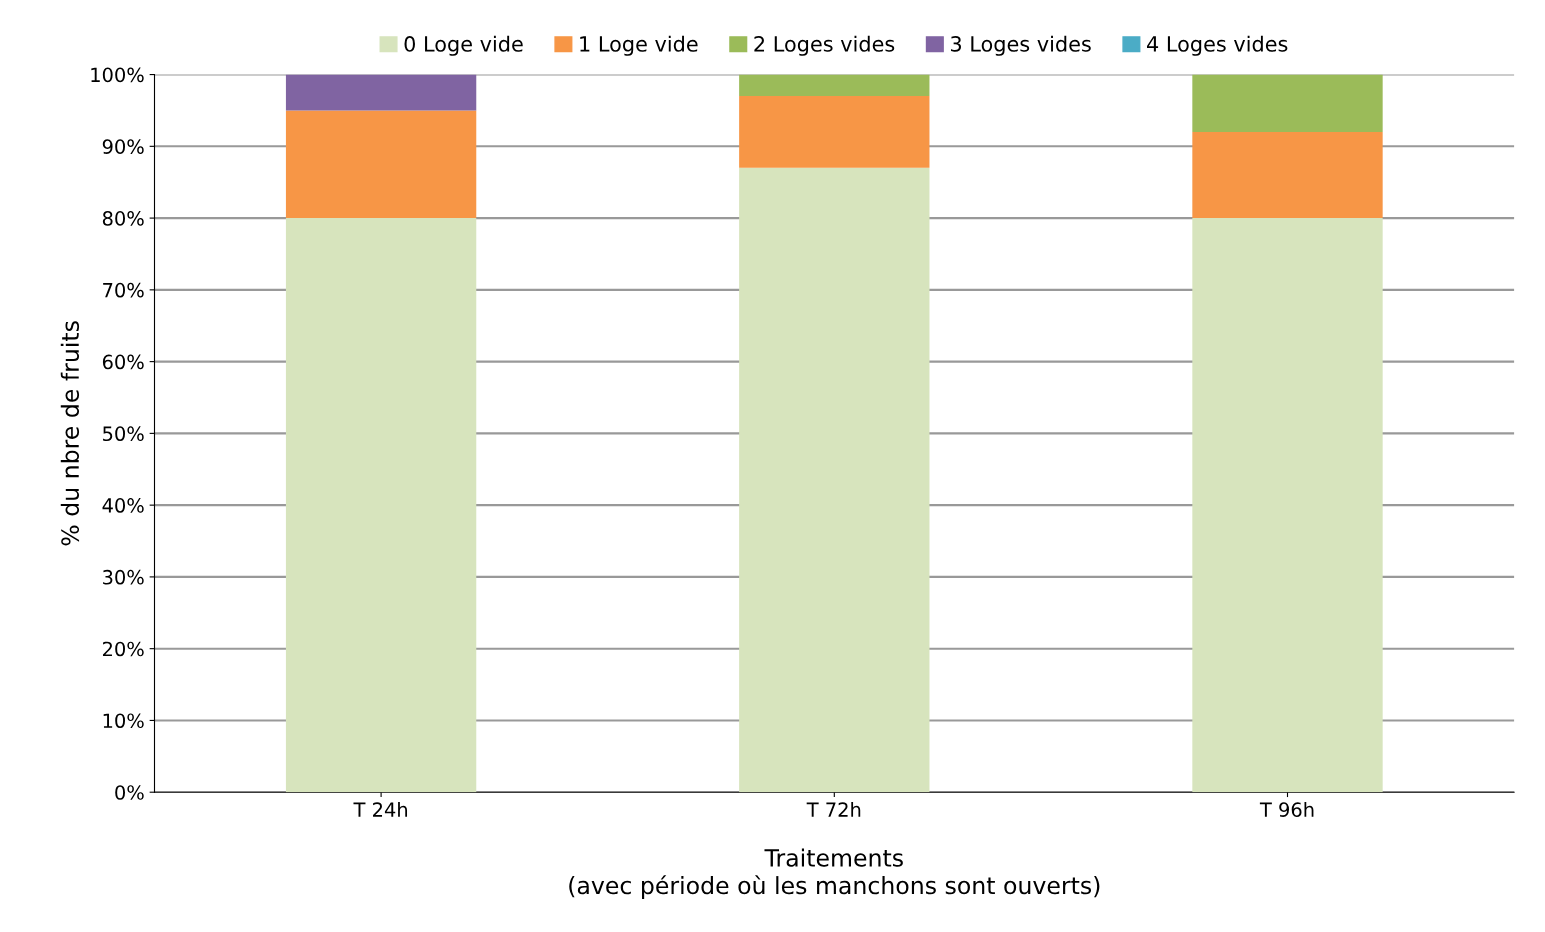 The width and height of the screenshot is (1545, 932). What do you see at coordinates (1021, 45) in the screenshot?
I see `legend-label: 3 Loges vides` at bounding box center [1021, 45].